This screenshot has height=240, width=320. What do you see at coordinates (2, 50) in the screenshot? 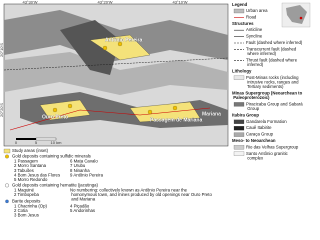
I see `latitude-label: 20°10'S` at bounding box center [2, 50].